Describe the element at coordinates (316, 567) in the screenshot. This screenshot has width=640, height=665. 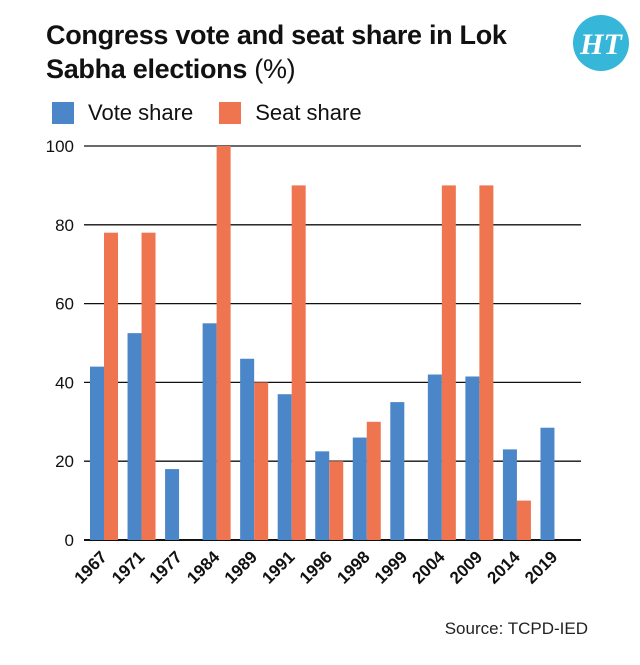
I see `x-tick-label: 1996` at that location.